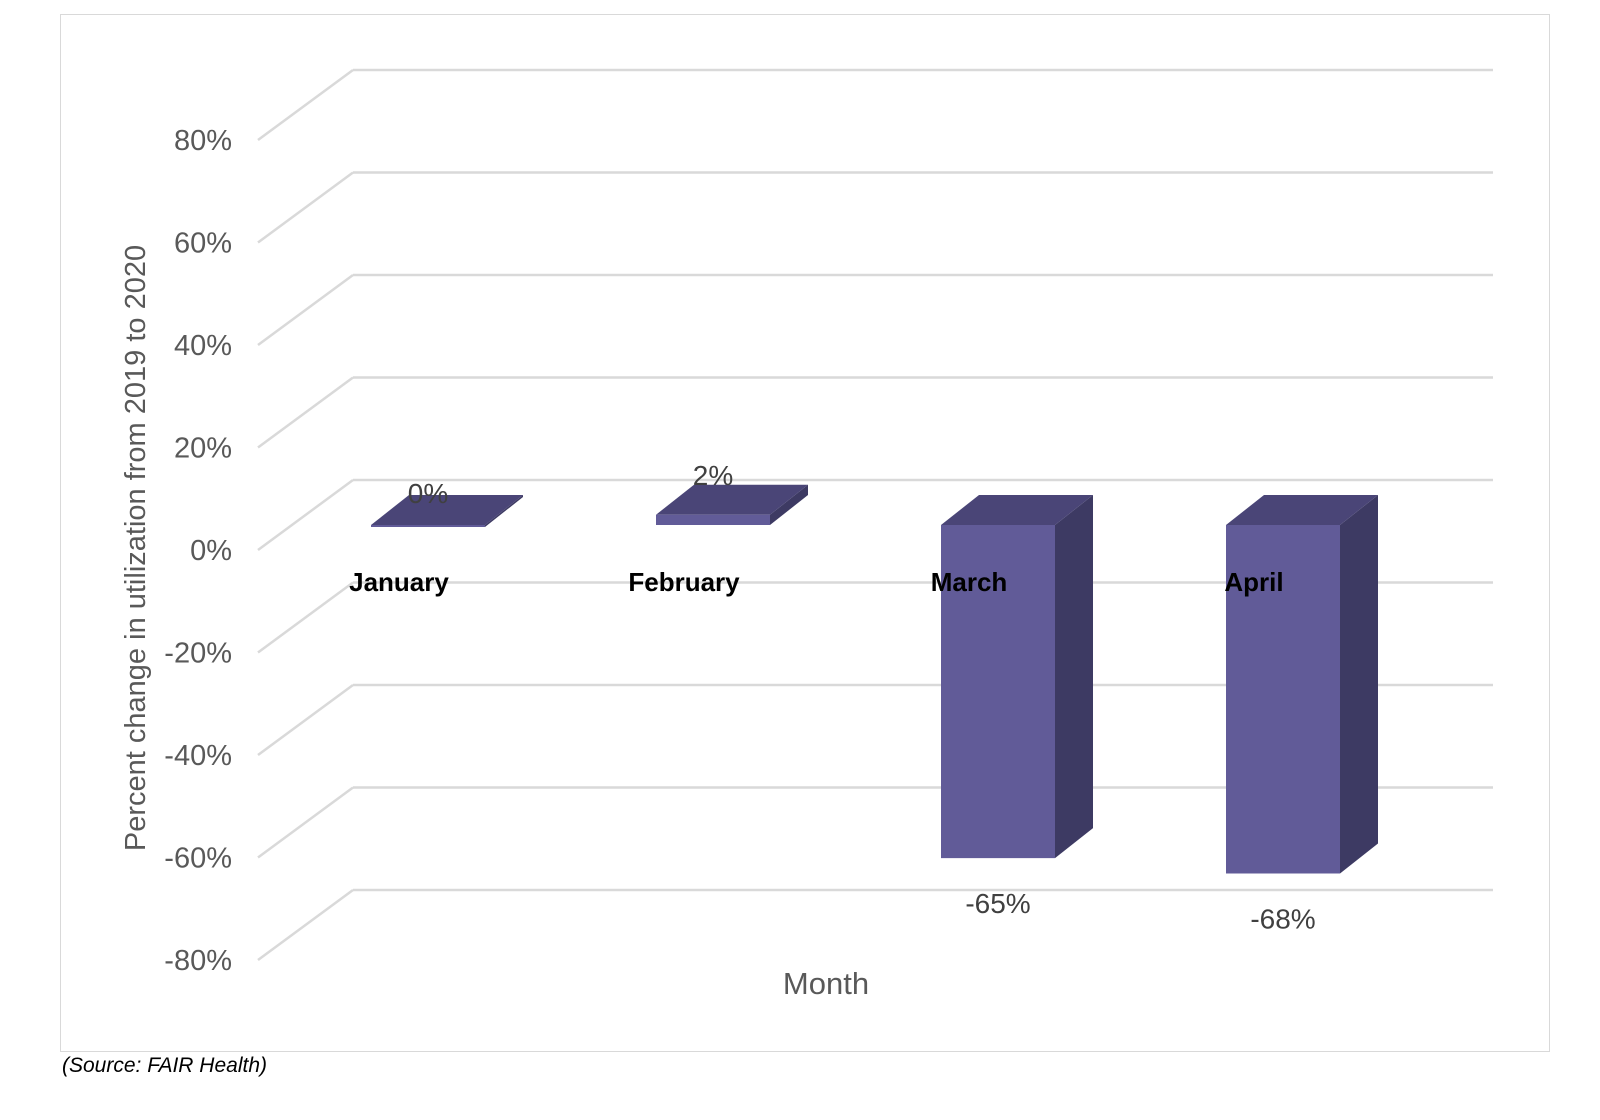 This screenshot has width=1600, height=1120. Describe the element at coordinates (198, 756) in the screenshot. I see `y-tick-label: -40%` at that location.